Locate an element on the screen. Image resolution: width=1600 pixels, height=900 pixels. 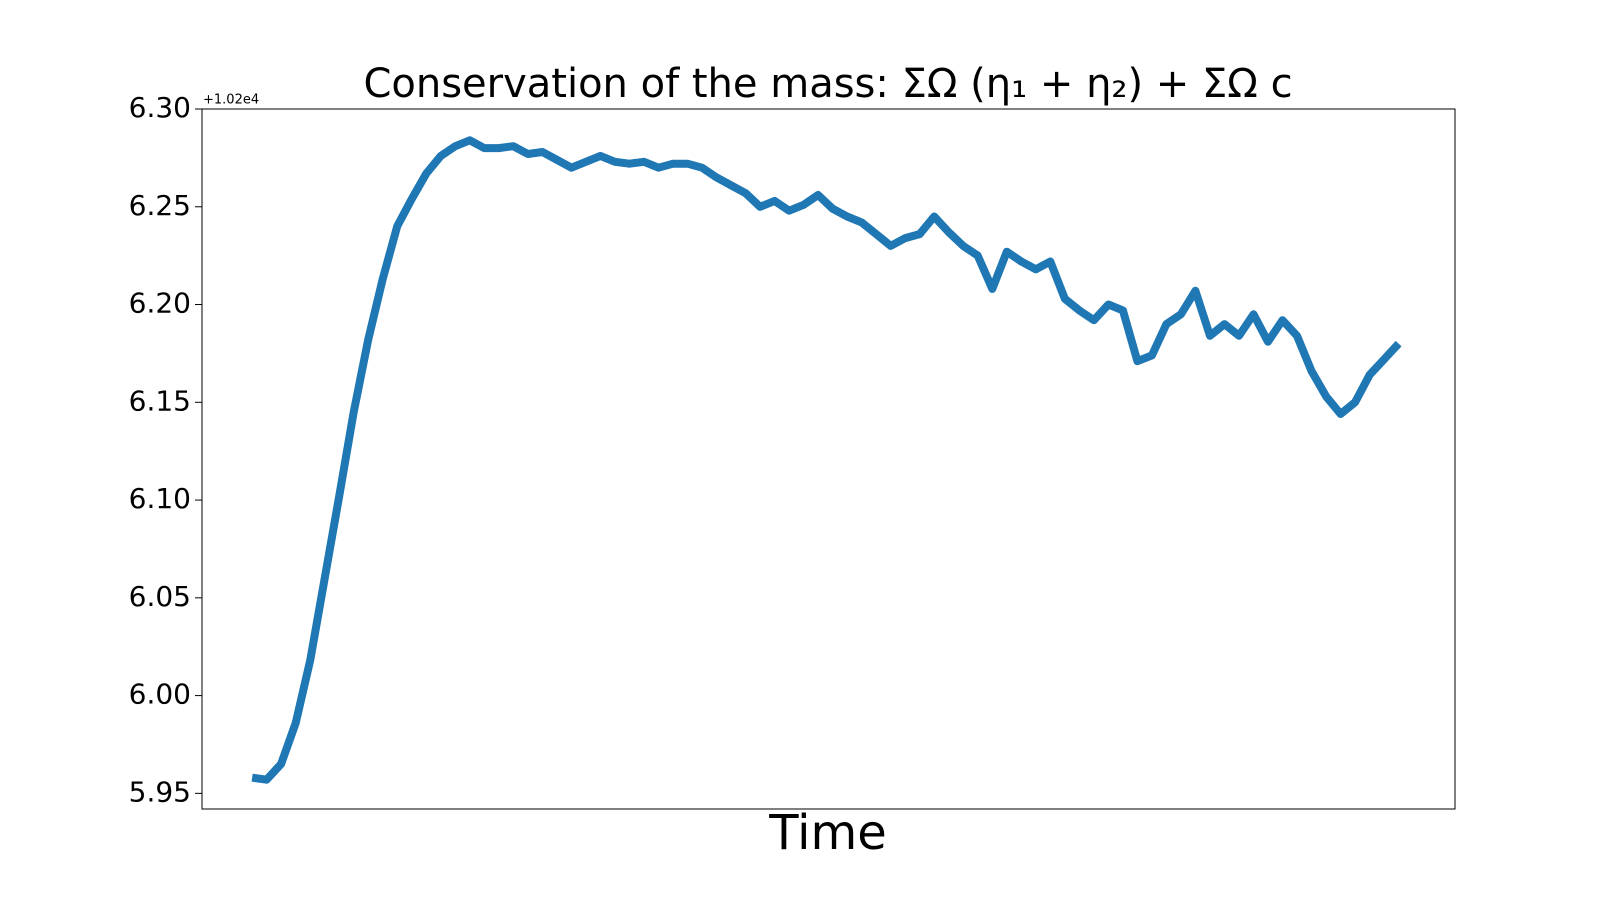
y-tick-label: 6.25 is located at coordinates (160, 205).